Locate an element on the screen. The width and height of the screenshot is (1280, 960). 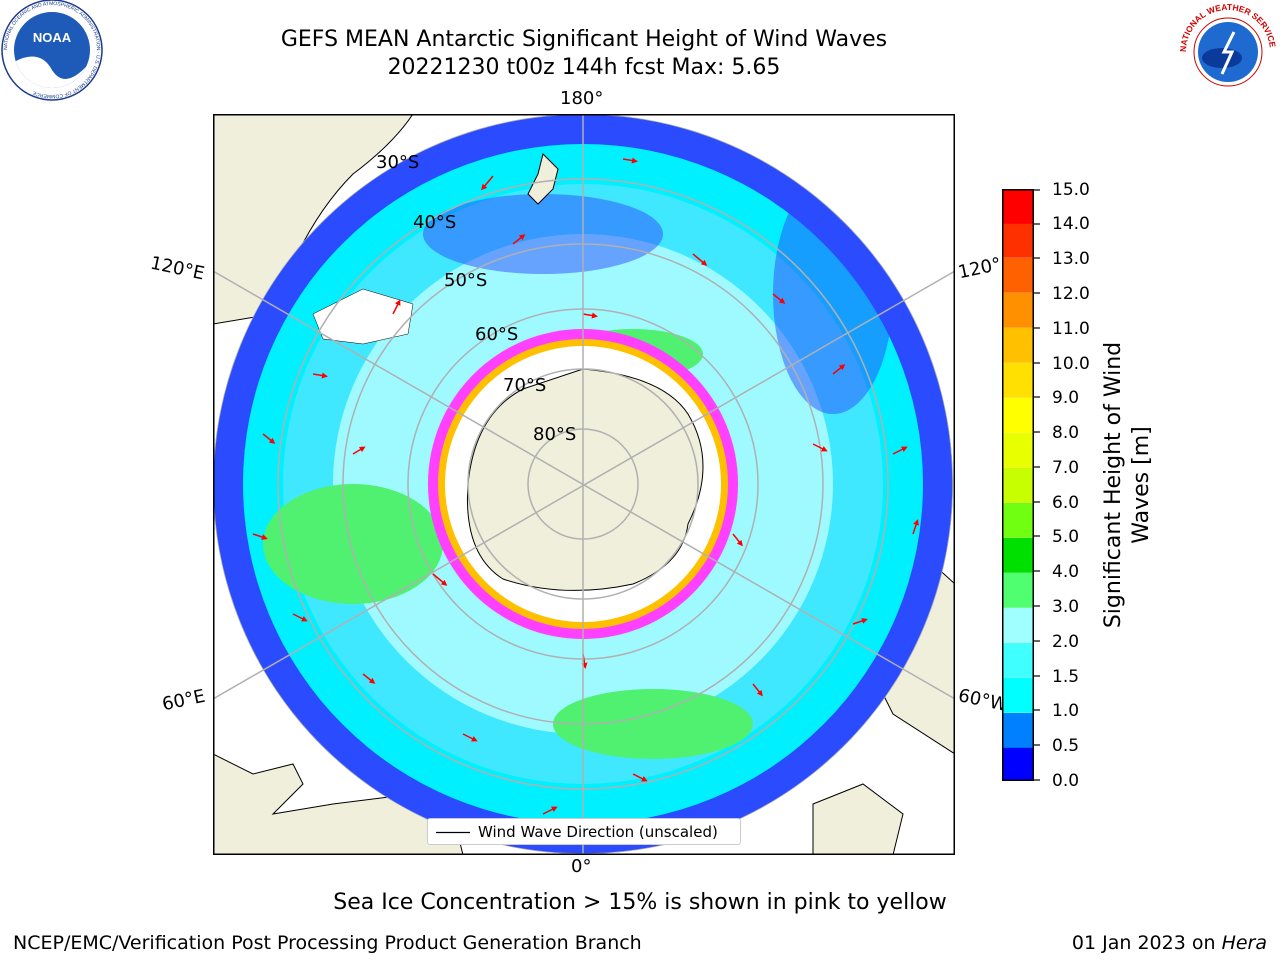
lon-label-60e: 60°E is located at coordinates (183, 700).